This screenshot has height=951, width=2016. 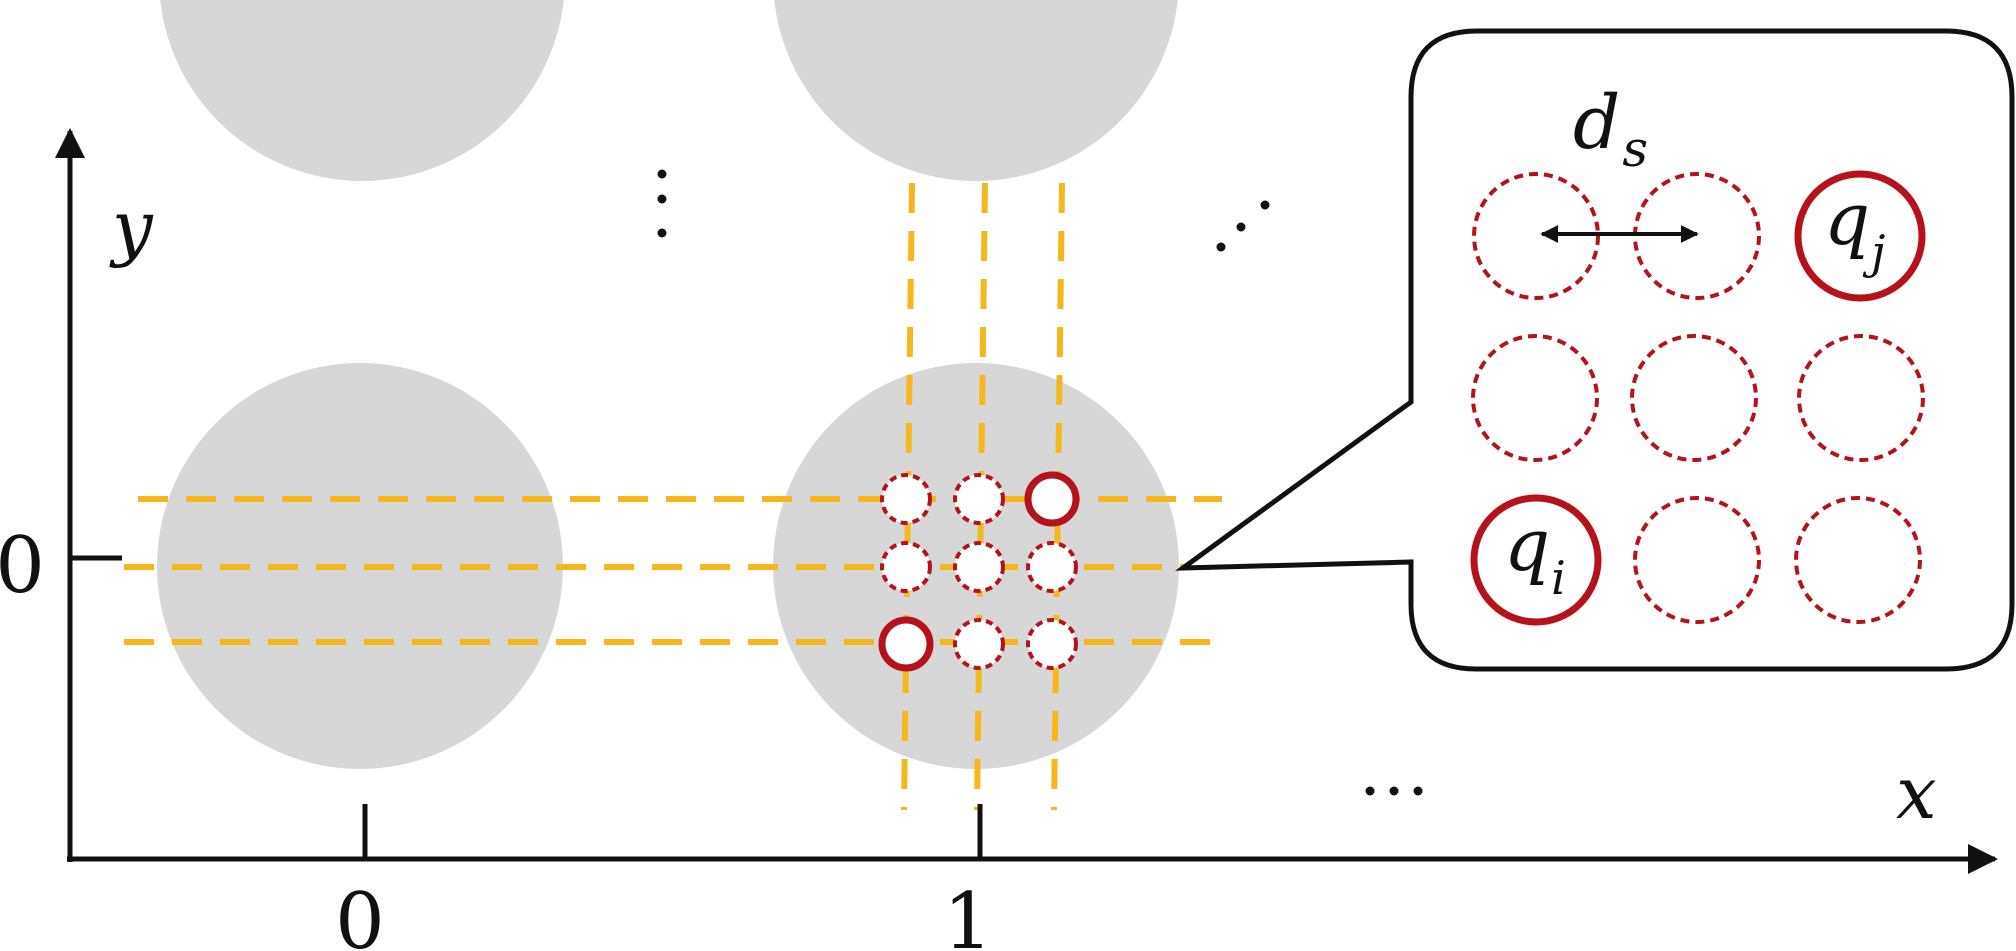 I want to click on horizontal-ellipsis-icon, so click(x=1394, y=791).